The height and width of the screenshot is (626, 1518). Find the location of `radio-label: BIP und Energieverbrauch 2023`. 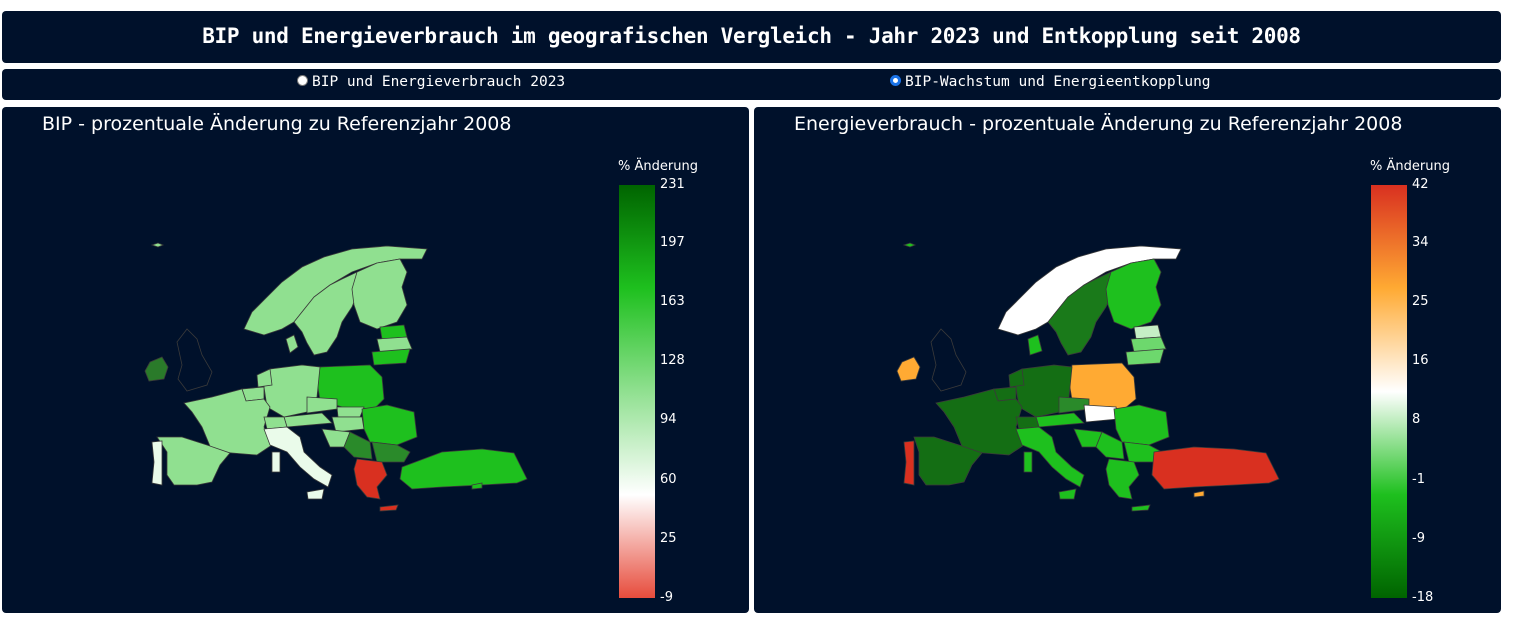

radio-label: BIP und Energieverbrauch 2023 is located at coordinates (439, 82).